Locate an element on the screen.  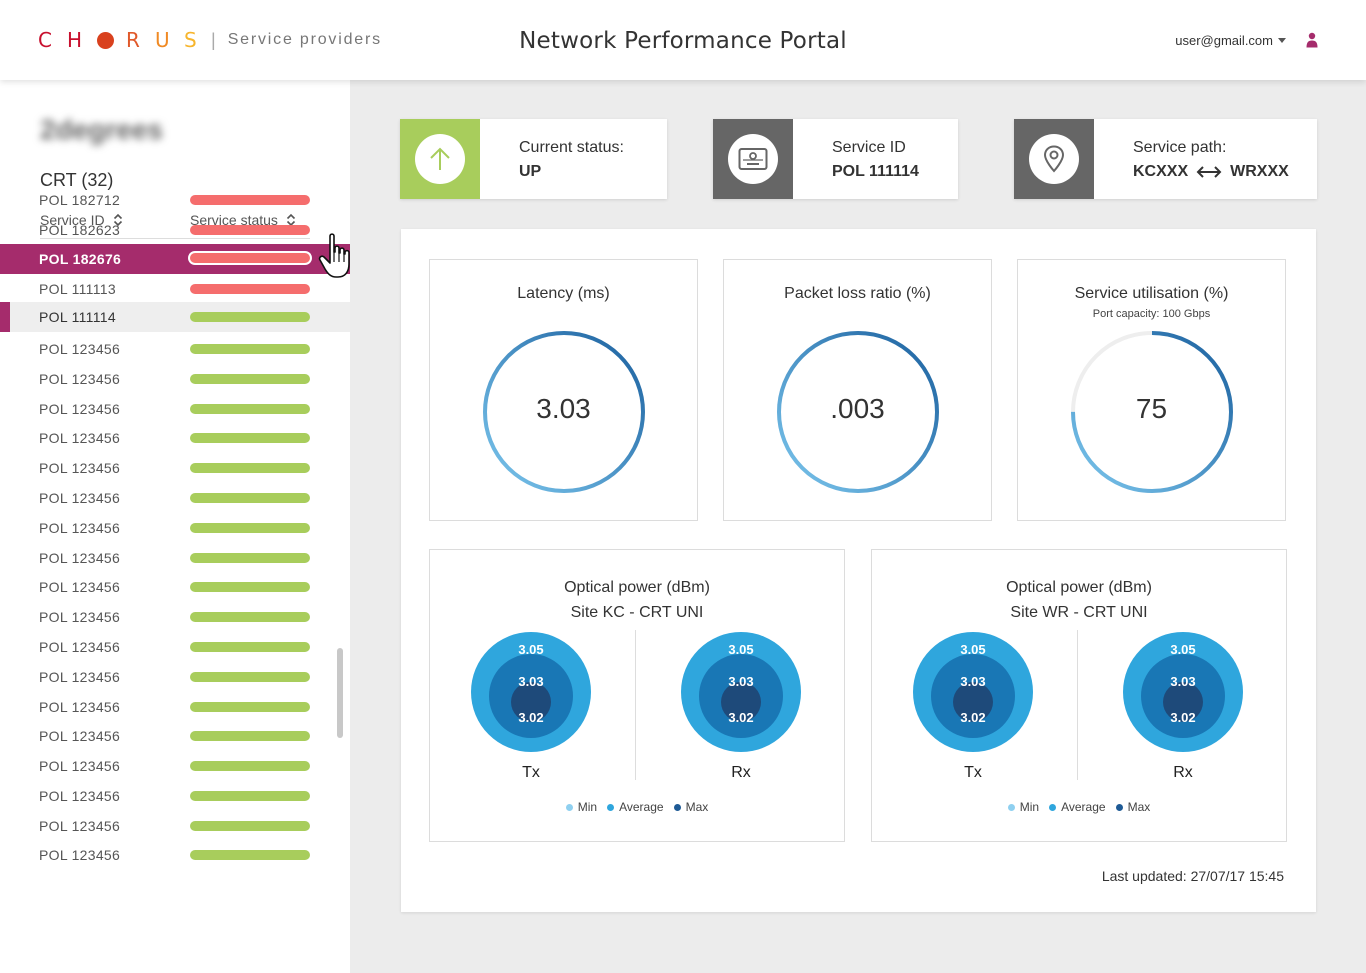
inner-value: 3.02 is located at coordinates (973, 717).